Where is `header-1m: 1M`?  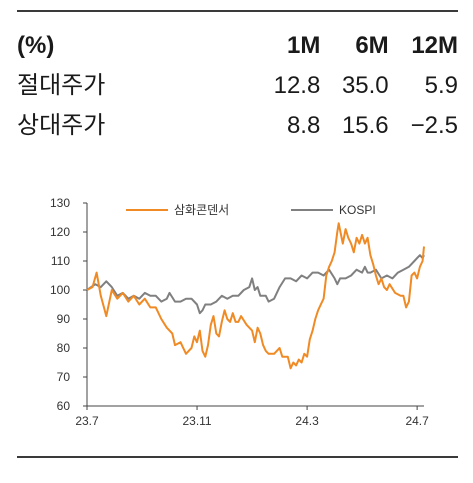
header-1m: 1M is located at coordinates (303, 45).